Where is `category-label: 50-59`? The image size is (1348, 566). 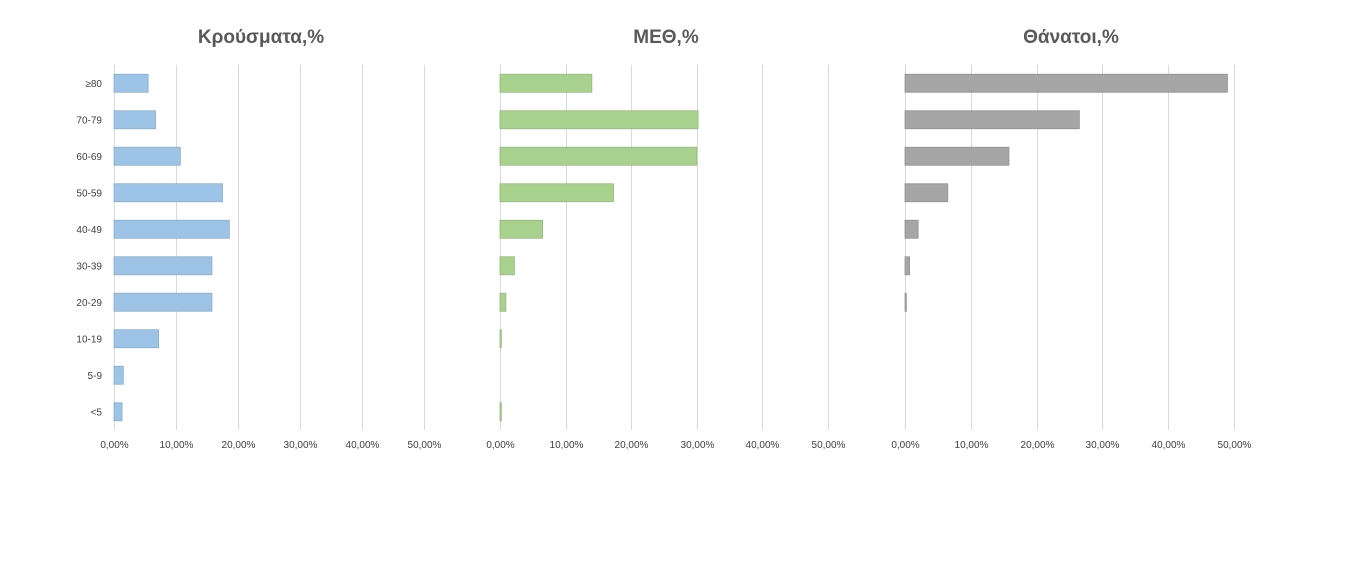 category-label: 50-59 is located at coordinates (89, 193).